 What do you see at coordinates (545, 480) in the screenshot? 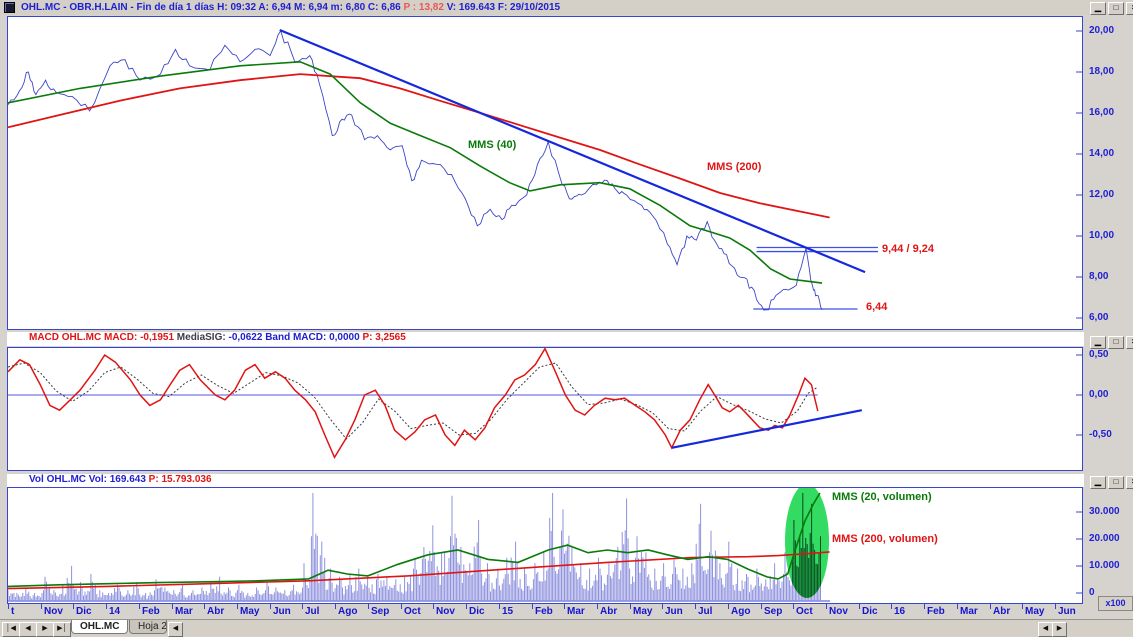
I see `volume-panel-header: Vol OHL.MC Vol: 169.643 P: 15.793.036` at bounding box center [545, 480].